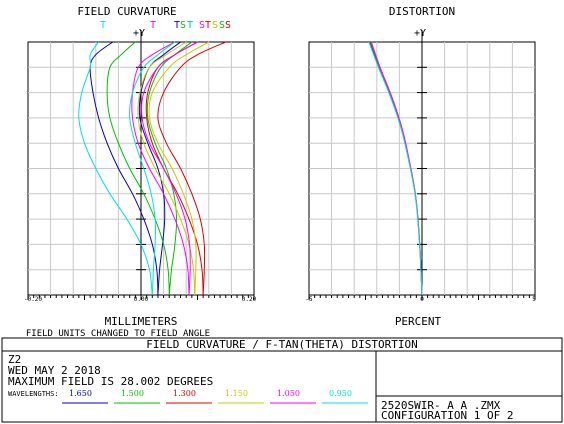 The height and width of the screenshot is (424, 564). I want to click on fc-series-1.300-S, so click(191, 168).